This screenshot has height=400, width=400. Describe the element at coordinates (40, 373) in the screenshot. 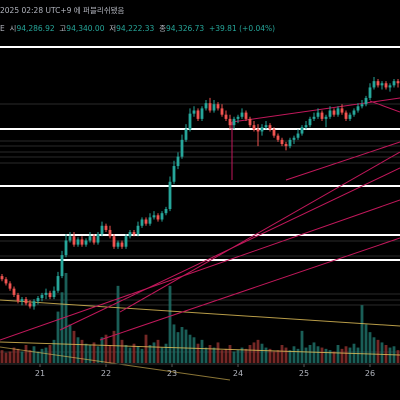

I see `x-tick-label: 21` at that location.